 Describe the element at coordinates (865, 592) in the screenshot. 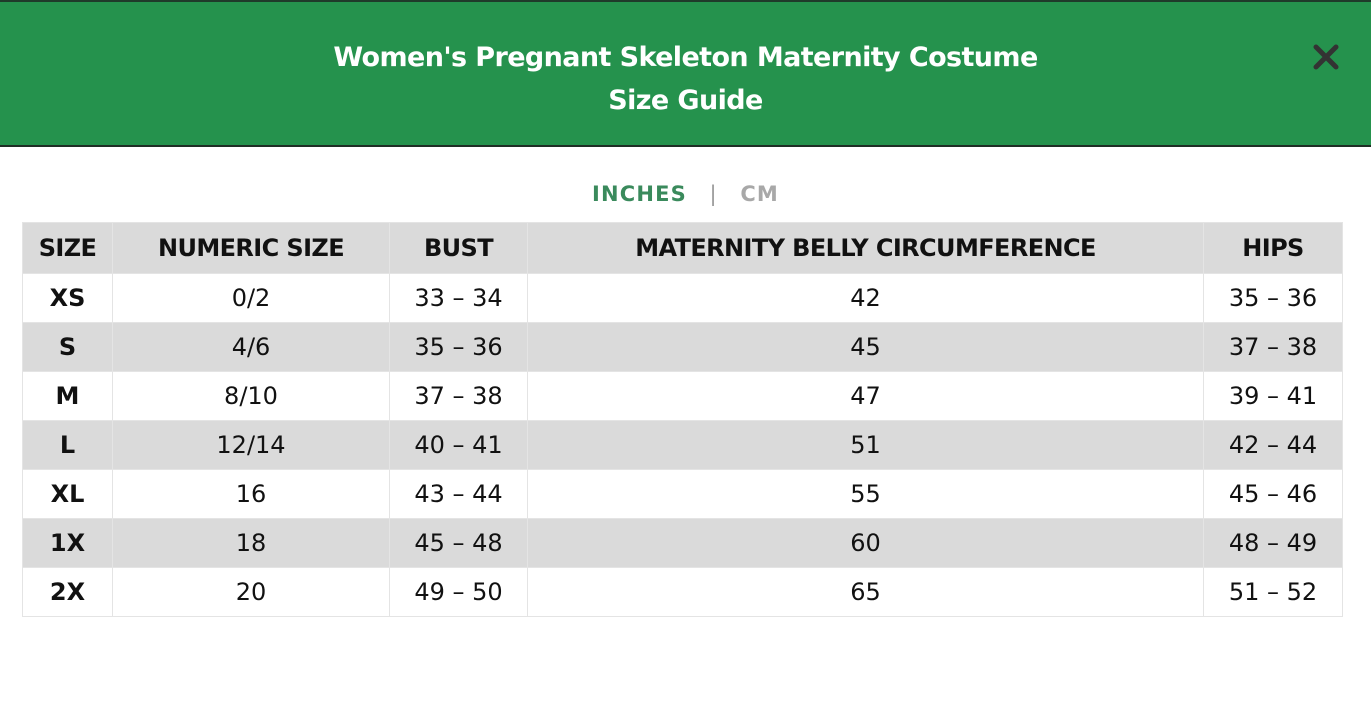

I see `cell-belly: 65` at that location.